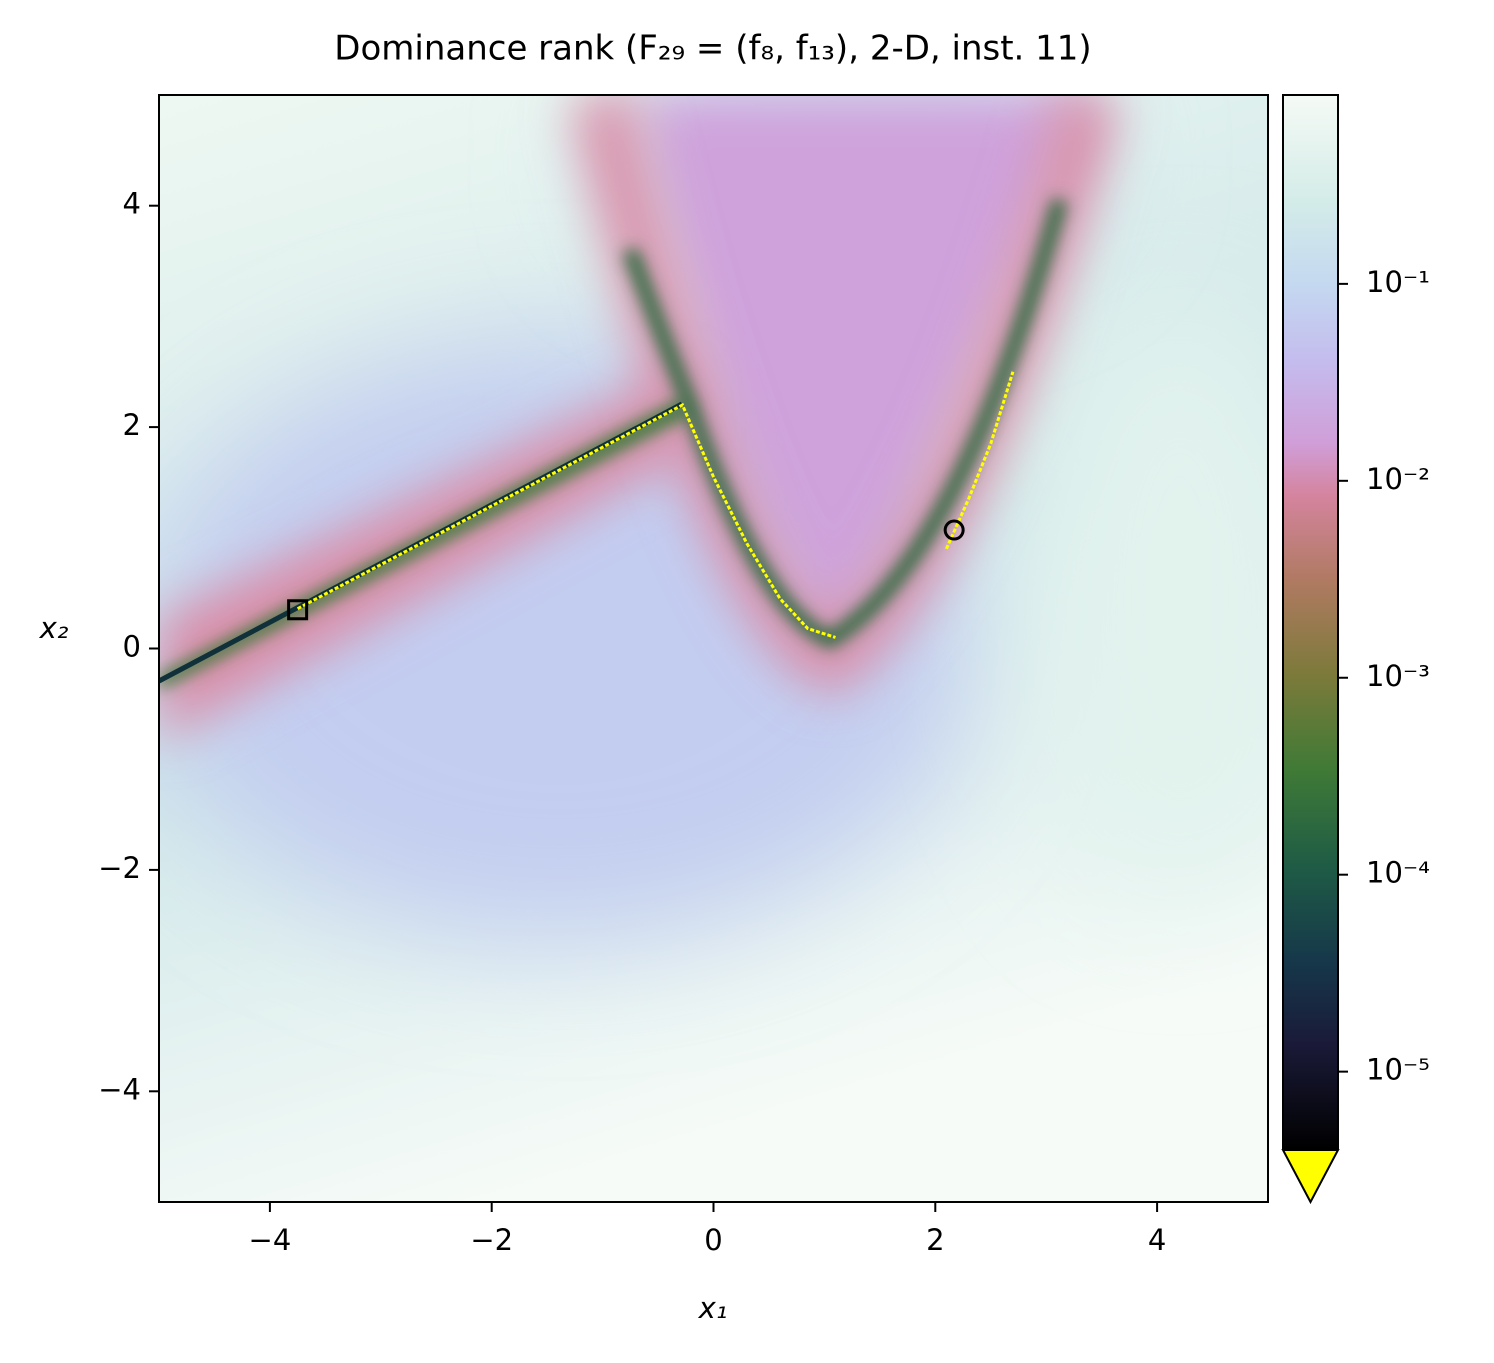 Image resolution: width=1494 pixels, height=1363 pixels. What do you see at coordinates (270, 1240) in the screenshot?
I see `x-tick-label: −4` at bounding box center [270, 1240].